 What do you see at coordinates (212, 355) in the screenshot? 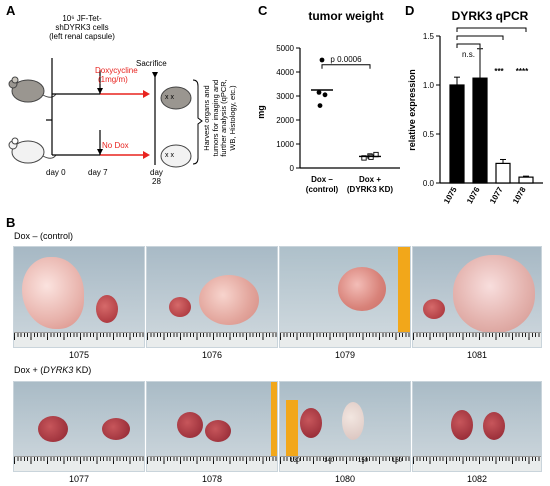
I see `sample-label: 1076` at bounding box center [212, 355].